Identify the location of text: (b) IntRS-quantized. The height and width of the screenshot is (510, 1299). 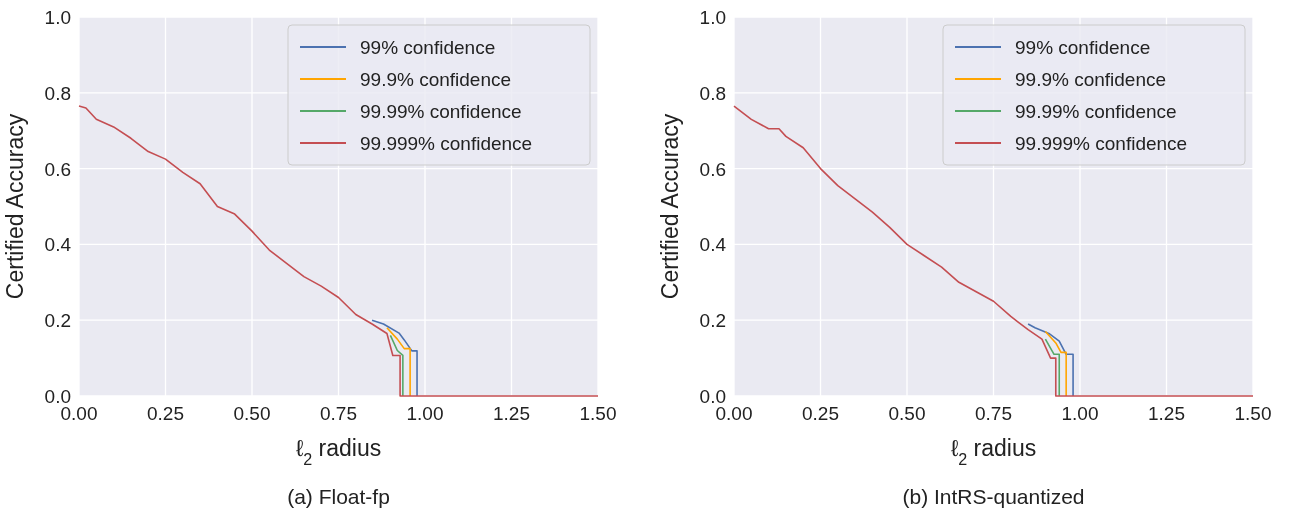
(993, 496).